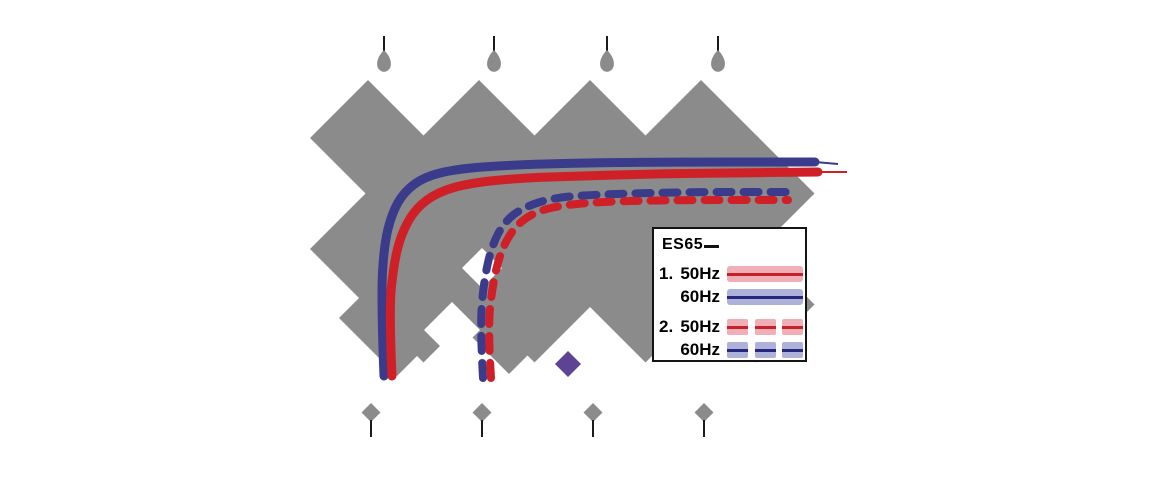  I want to click on grid-artifact-diamond, so click(568, 364).